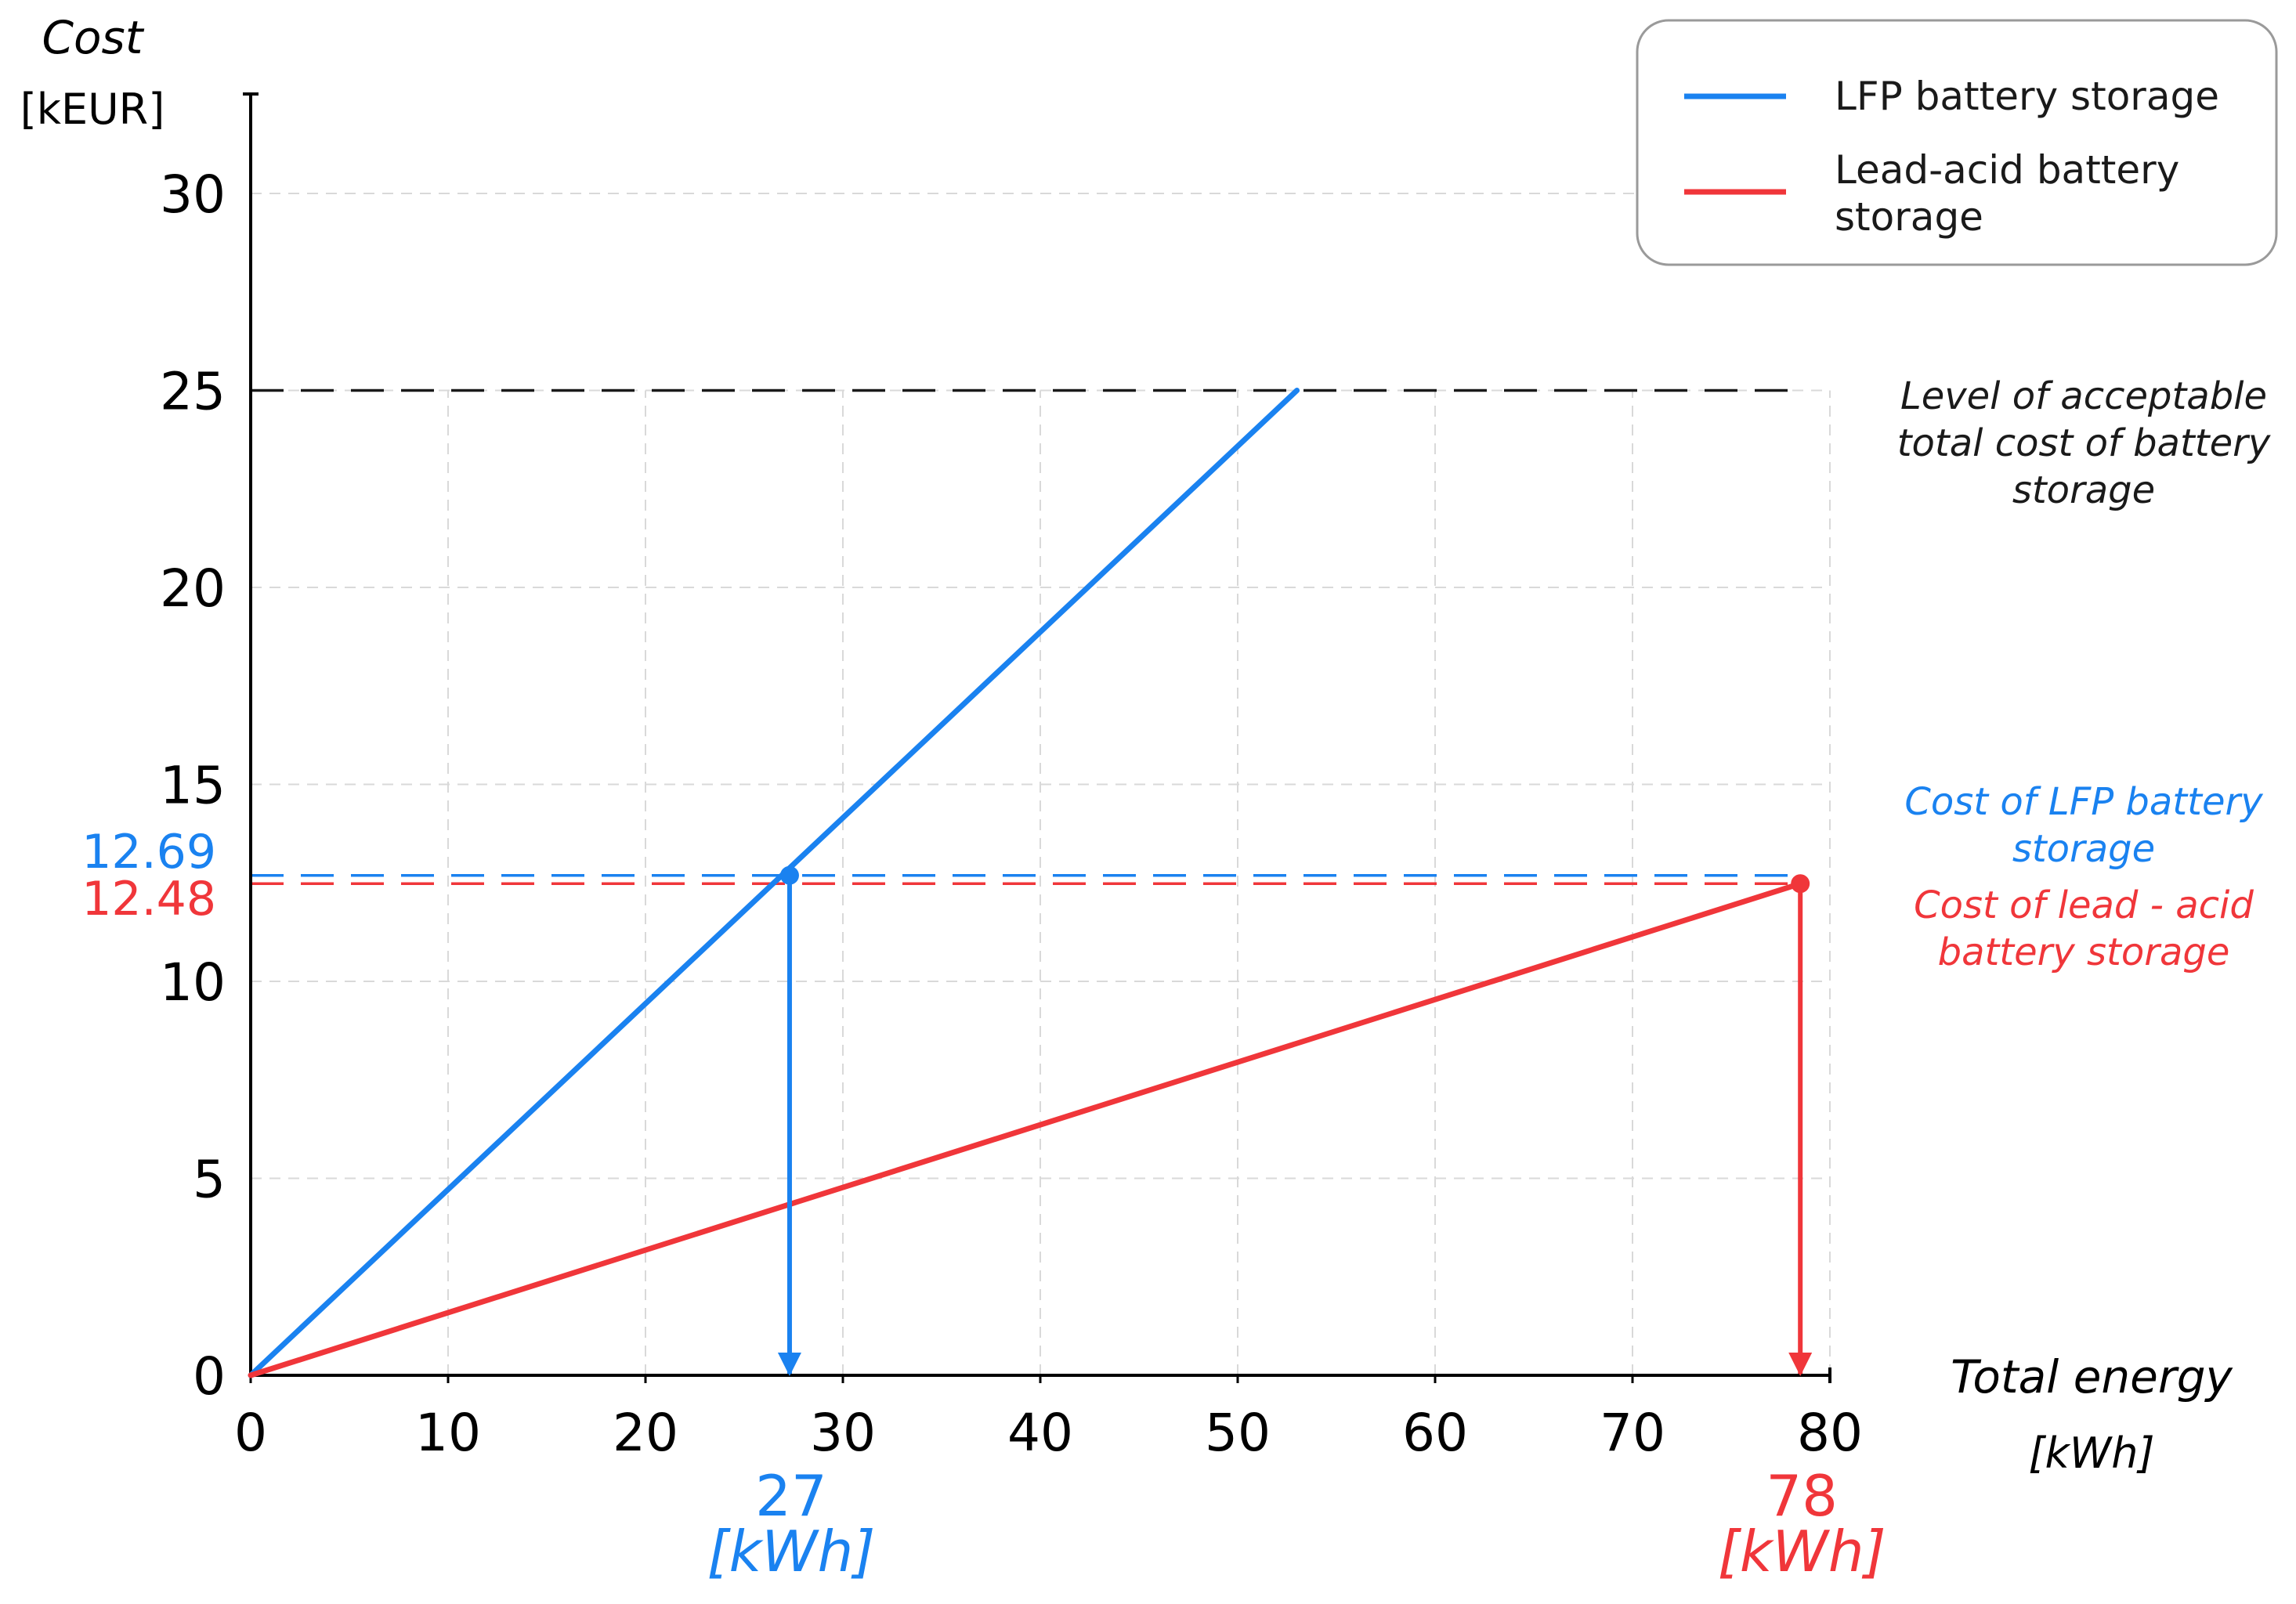 The height and width of the screenshot is (1604, 2296). Describe the element at coordinates (1802, 1551) in the screenshot. I see `energy-unit-lead-acid: [kWh]` at that location.